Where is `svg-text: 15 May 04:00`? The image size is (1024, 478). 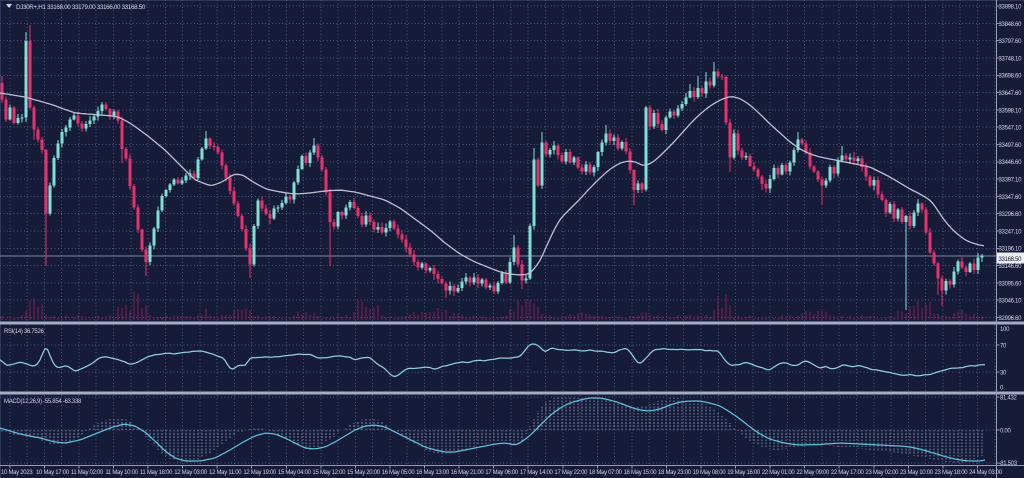 svg-text: 15 May 04:00 is located at coordinates (295, 473).